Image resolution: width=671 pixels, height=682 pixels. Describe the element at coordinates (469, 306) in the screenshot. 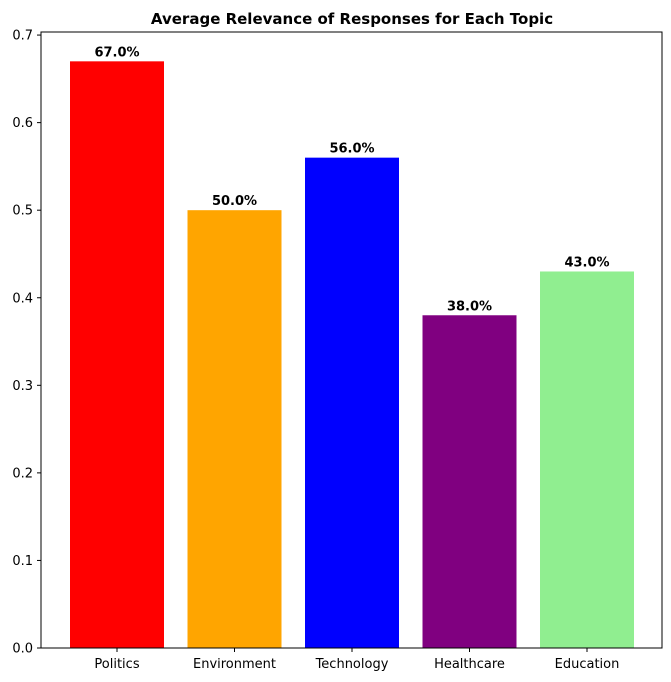

I see `data-label-healthcare: 38.0%` at that location.